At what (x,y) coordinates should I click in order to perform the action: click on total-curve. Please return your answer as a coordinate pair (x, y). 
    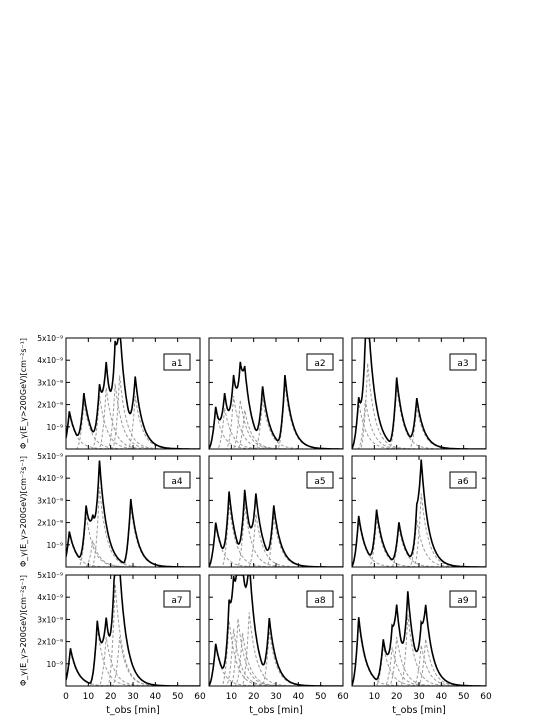
    Looking at the image, I should click on (276, 405).